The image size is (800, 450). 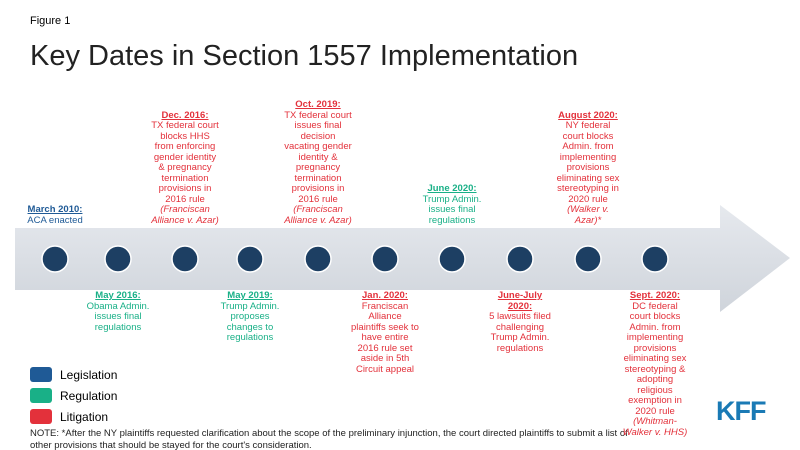 I want to click on event-case: (Walker v. Azar)*, so click(x=588, y=215).